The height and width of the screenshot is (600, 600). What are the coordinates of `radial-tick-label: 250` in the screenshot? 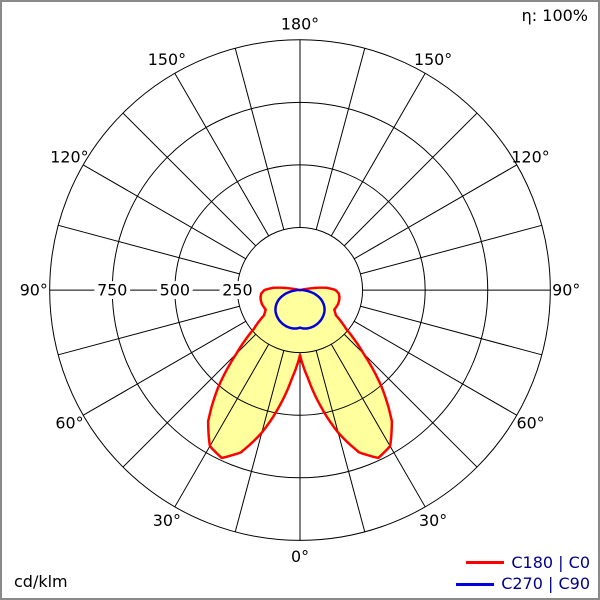 It's located at (237, 290).